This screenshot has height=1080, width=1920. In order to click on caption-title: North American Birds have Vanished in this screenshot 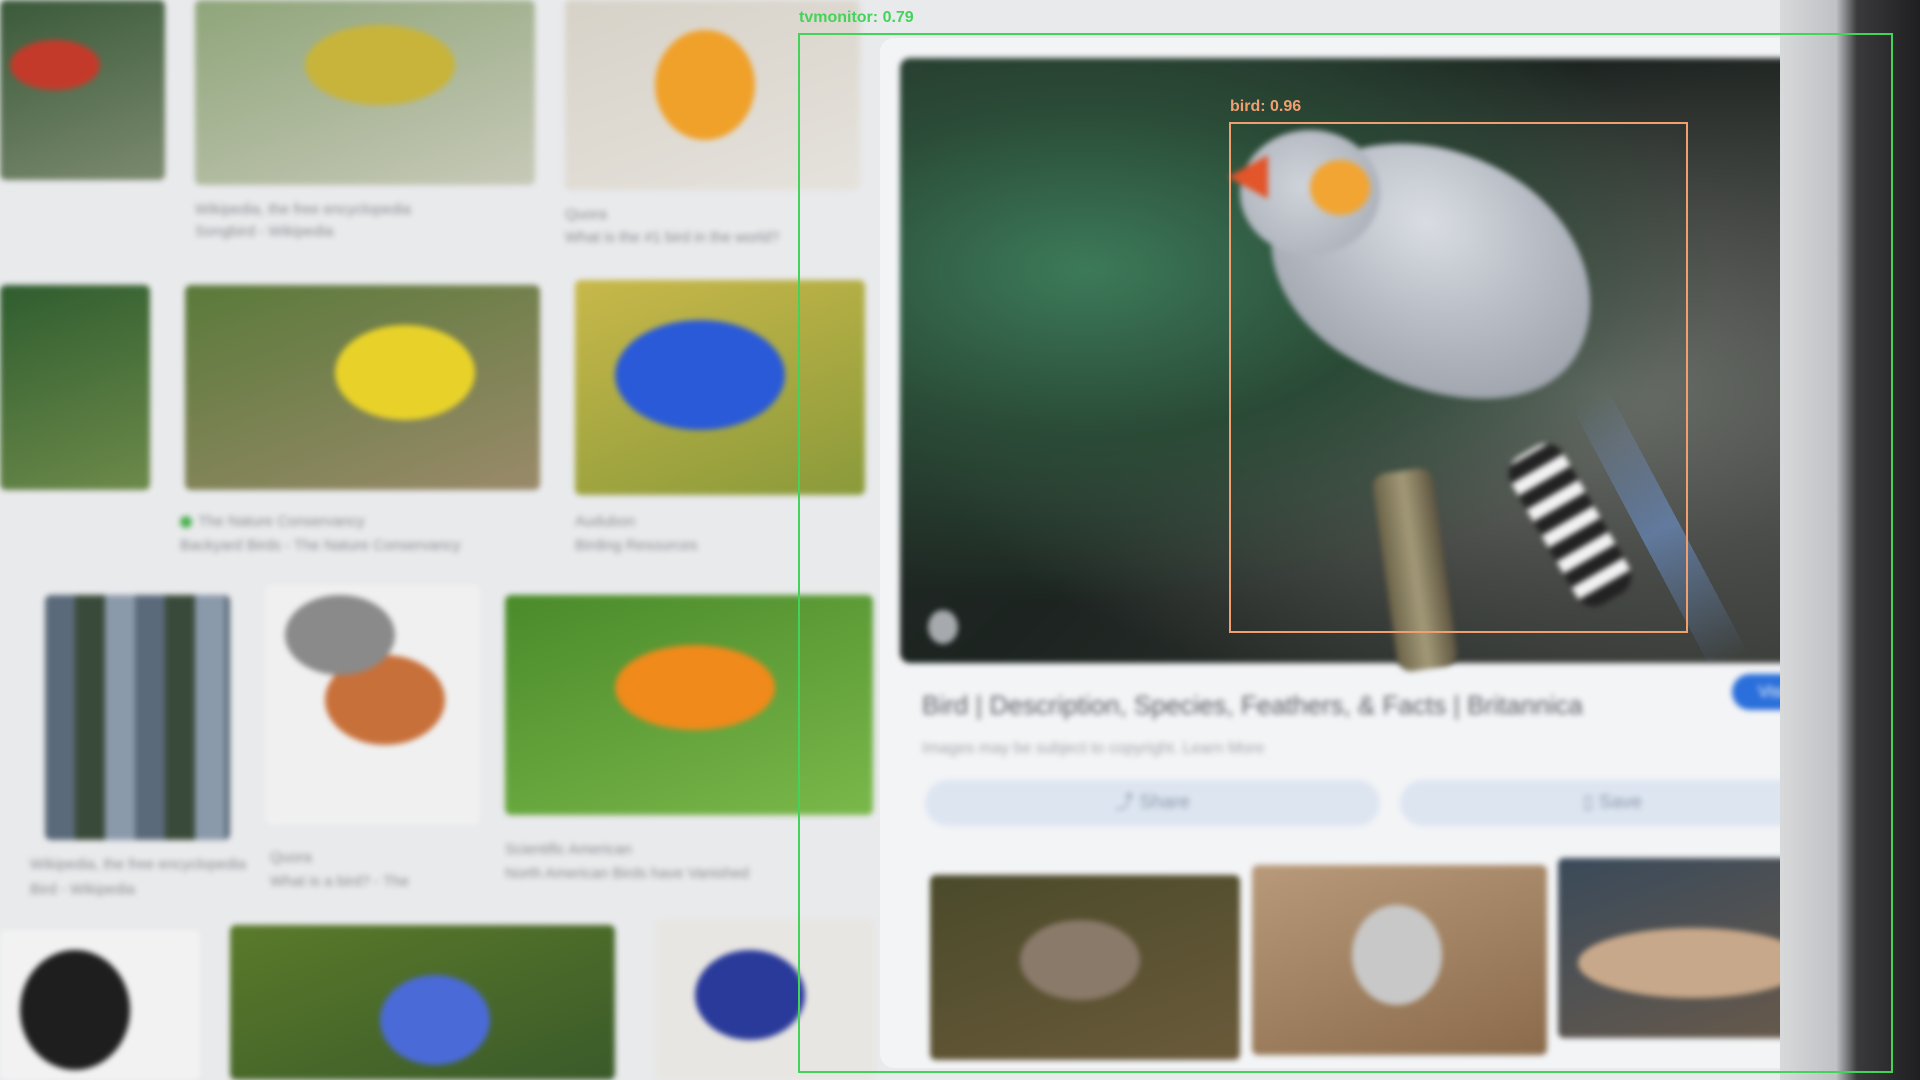, I will do `click(627, 873)`.